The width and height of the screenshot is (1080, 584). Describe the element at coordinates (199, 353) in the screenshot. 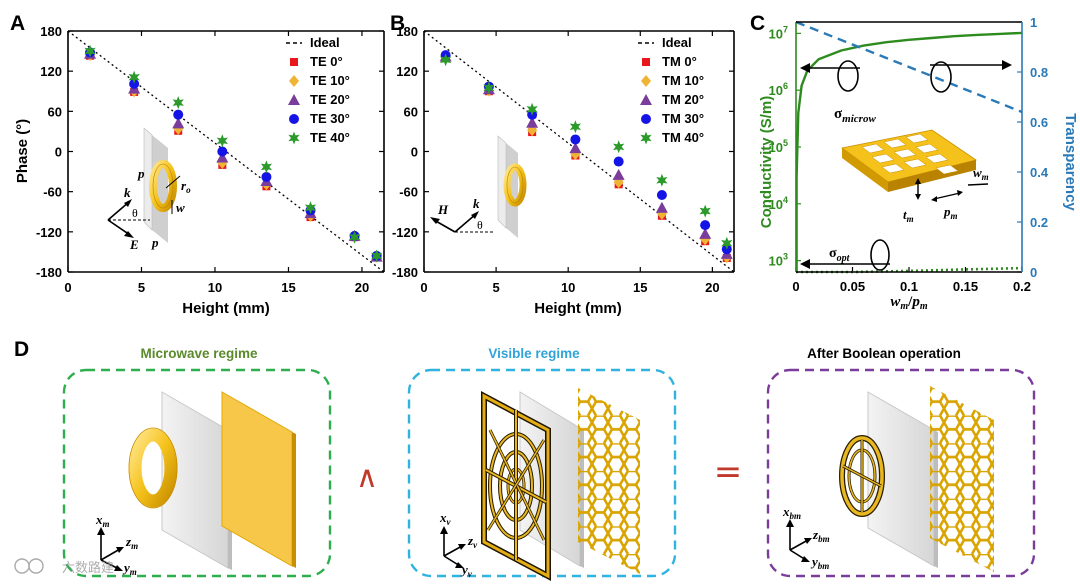

I see `microwave-regime-title: Microwave regime` at that location.